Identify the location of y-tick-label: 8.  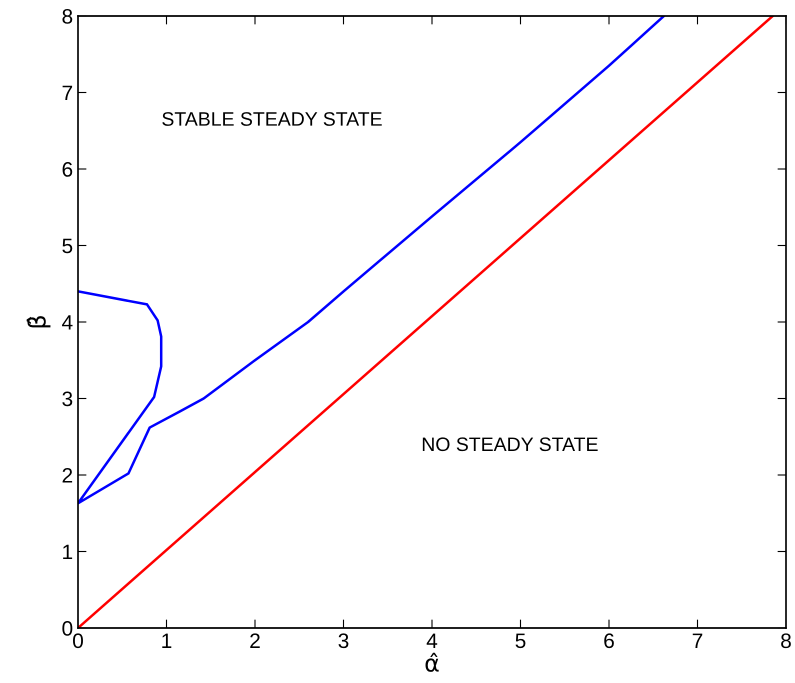
(67, 16).